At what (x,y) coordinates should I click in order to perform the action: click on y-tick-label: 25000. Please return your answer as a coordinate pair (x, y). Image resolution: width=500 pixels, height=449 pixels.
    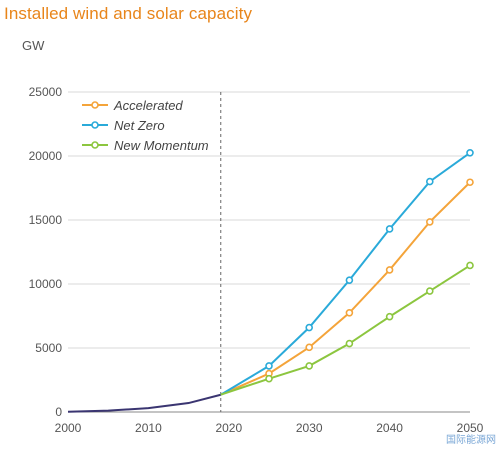
    Looking at the image, I should click on (46, 92).